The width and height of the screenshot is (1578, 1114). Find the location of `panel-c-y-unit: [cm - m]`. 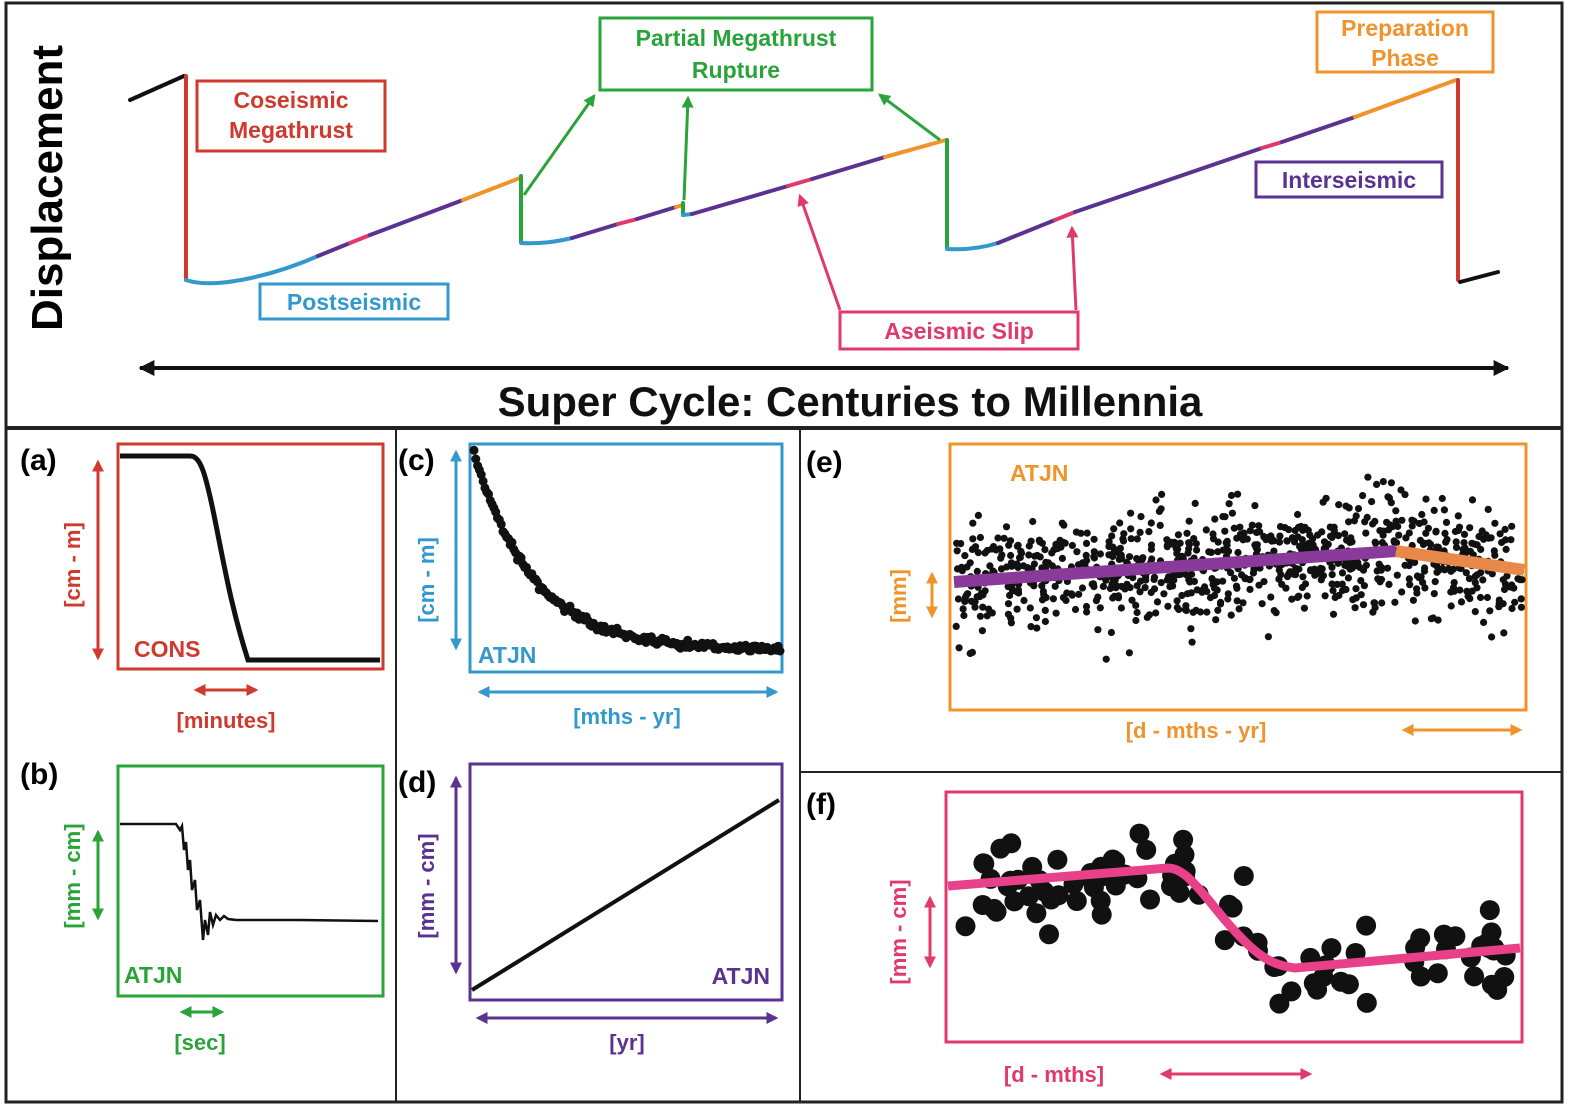

panel-c-y-unit: [cm - m] is located at coordinates (426, 580).